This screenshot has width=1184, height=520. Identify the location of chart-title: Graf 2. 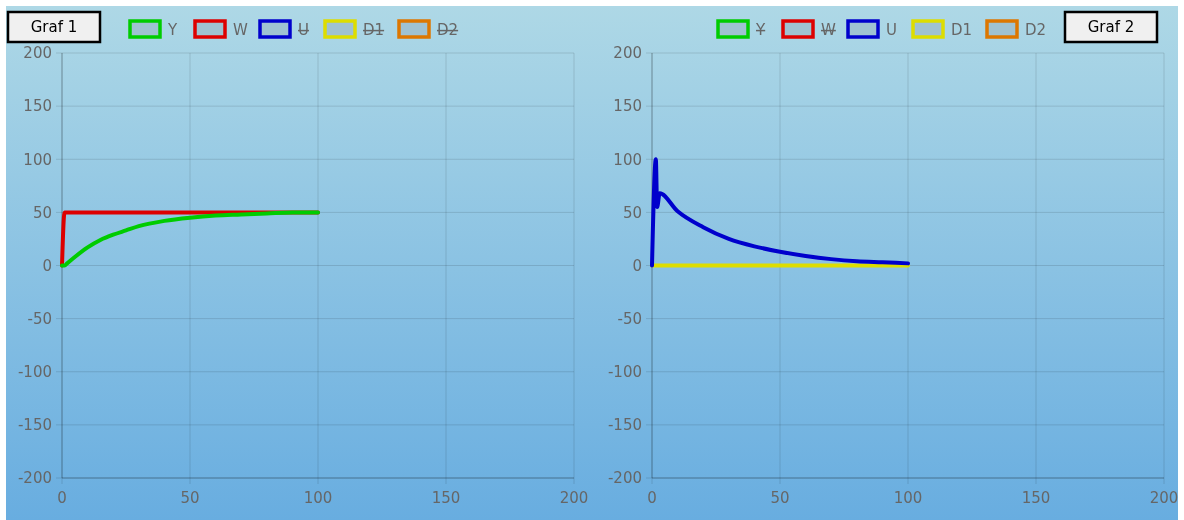
(1111, 27).